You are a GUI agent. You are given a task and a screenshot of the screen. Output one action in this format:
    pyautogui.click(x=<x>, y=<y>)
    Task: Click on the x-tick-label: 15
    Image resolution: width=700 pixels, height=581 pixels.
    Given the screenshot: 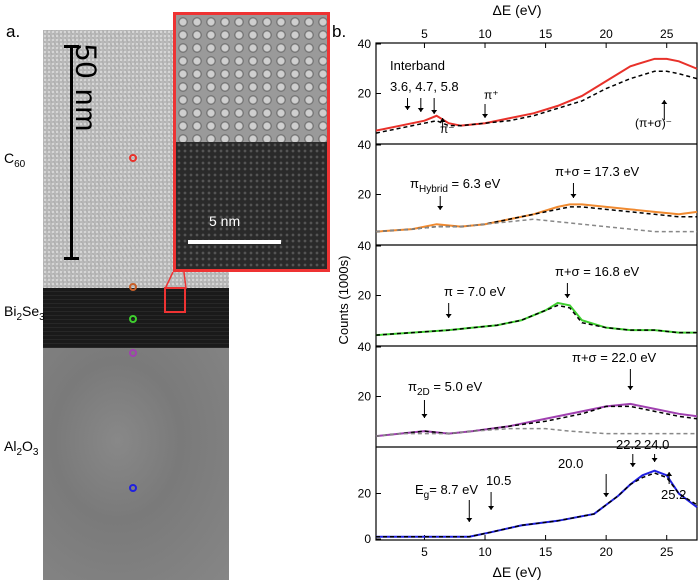 What is the action you would take?
    pyautogui.click(x=546, y=552)
    